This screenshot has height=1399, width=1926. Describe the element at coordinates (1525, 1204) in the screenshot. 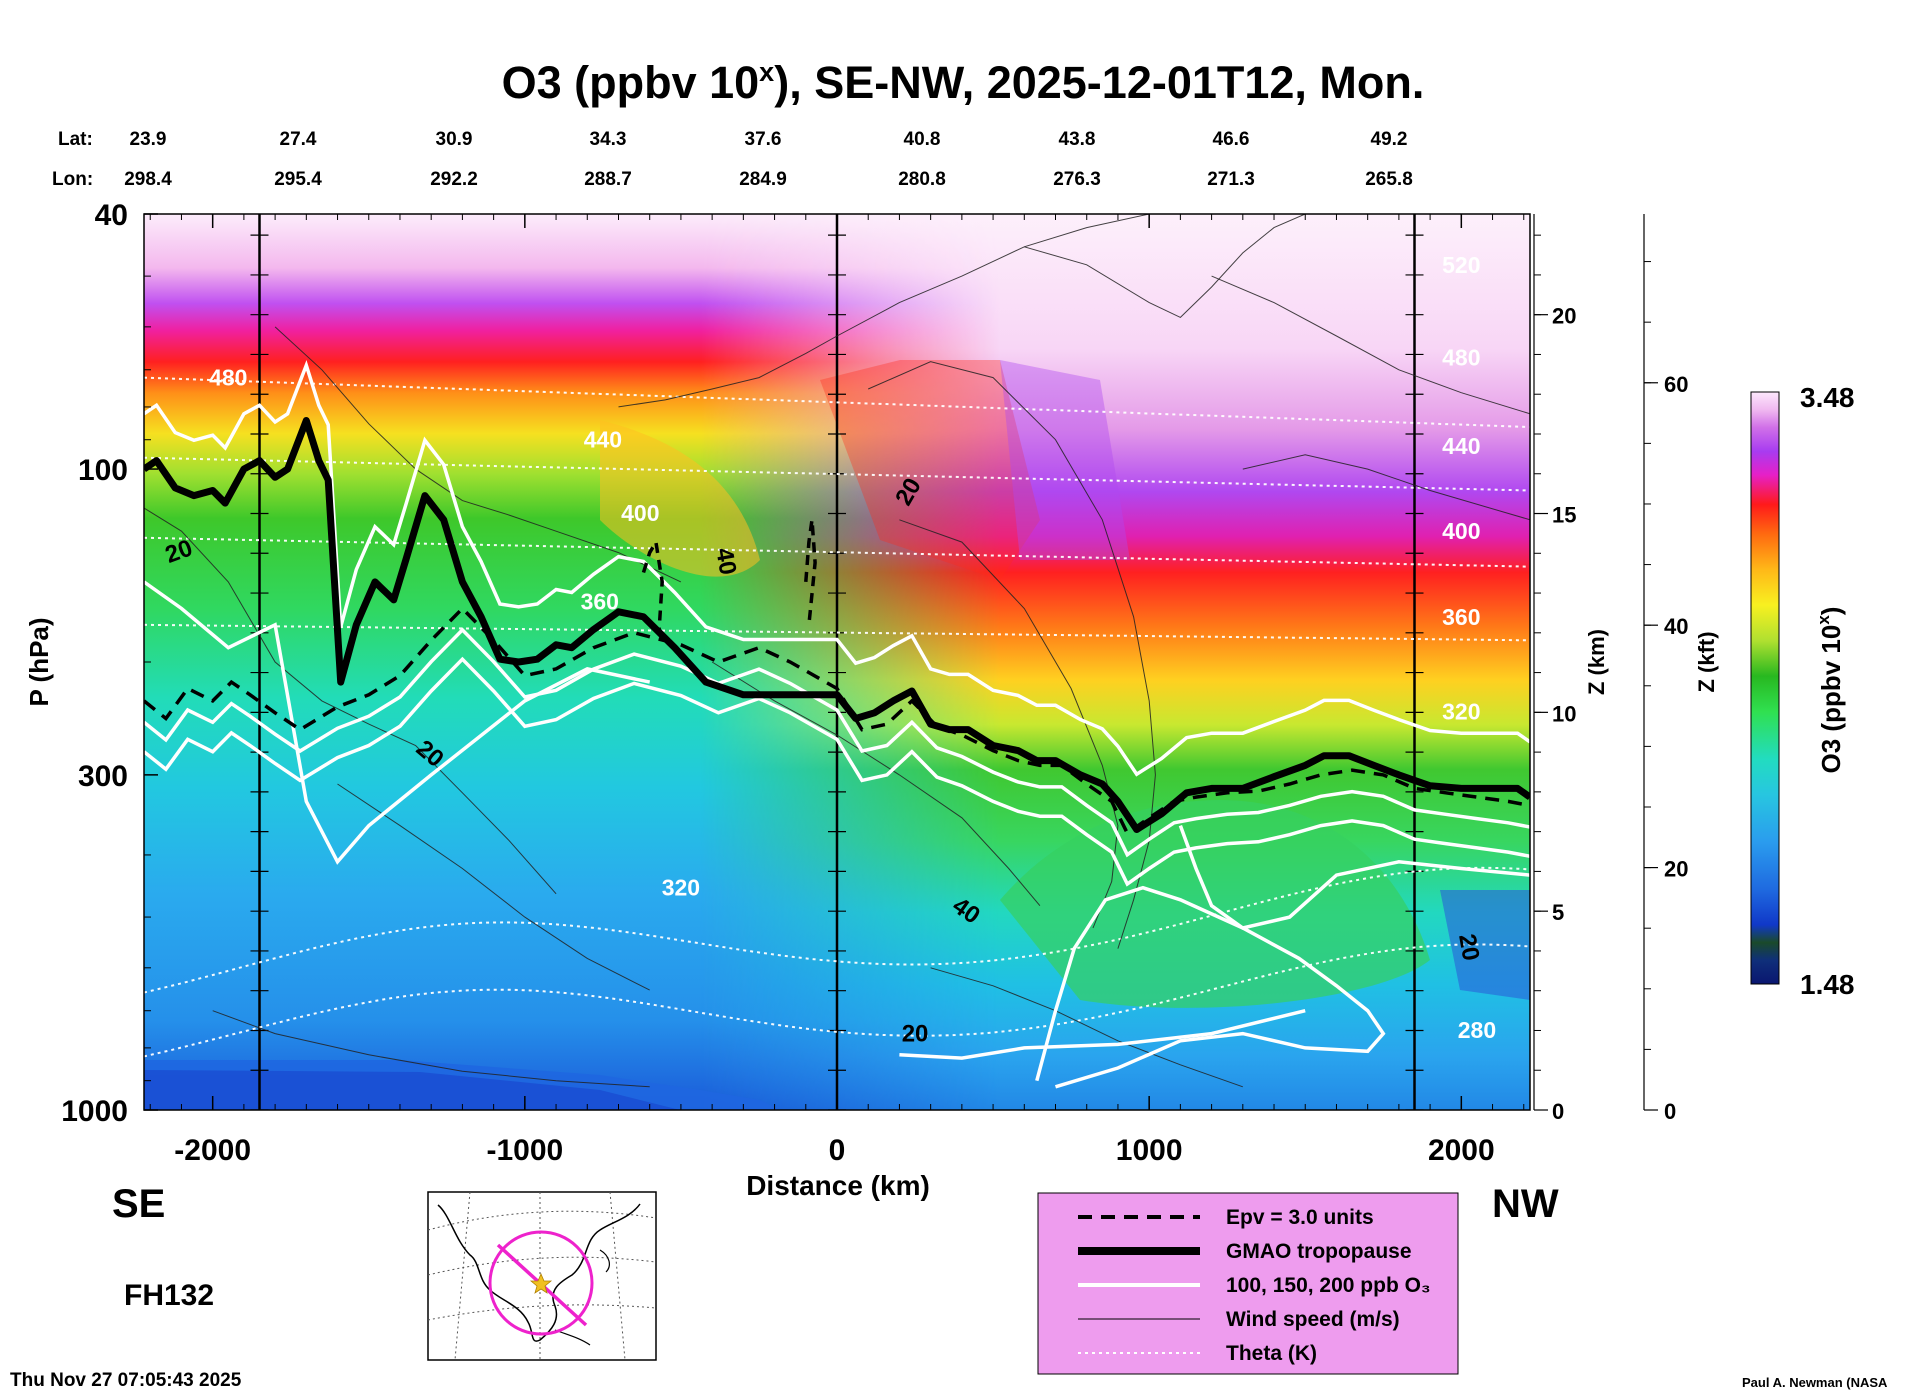

I see `direction-nw: NW` at that location.